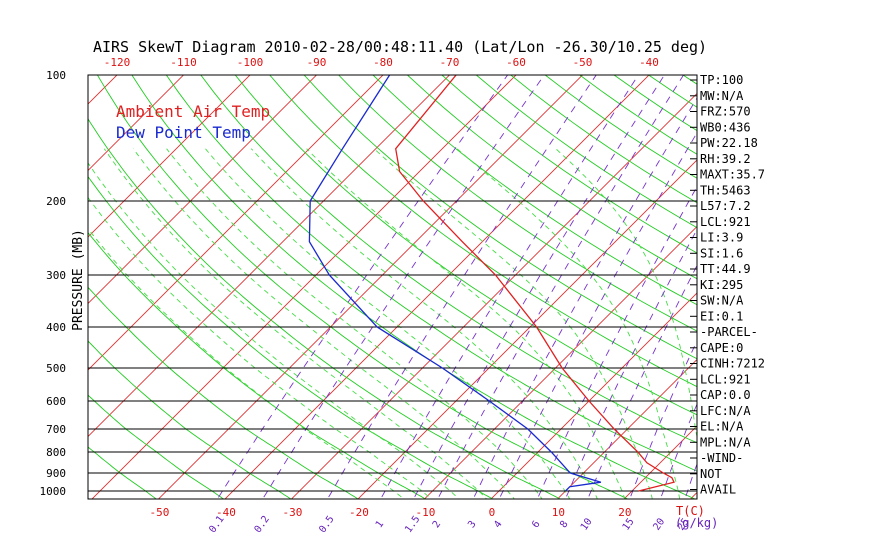  What do you see at coordinates (721, 316) in the screenshot?
I see `stability-index-label: EI:0.1` at bounding box center [721, 316].